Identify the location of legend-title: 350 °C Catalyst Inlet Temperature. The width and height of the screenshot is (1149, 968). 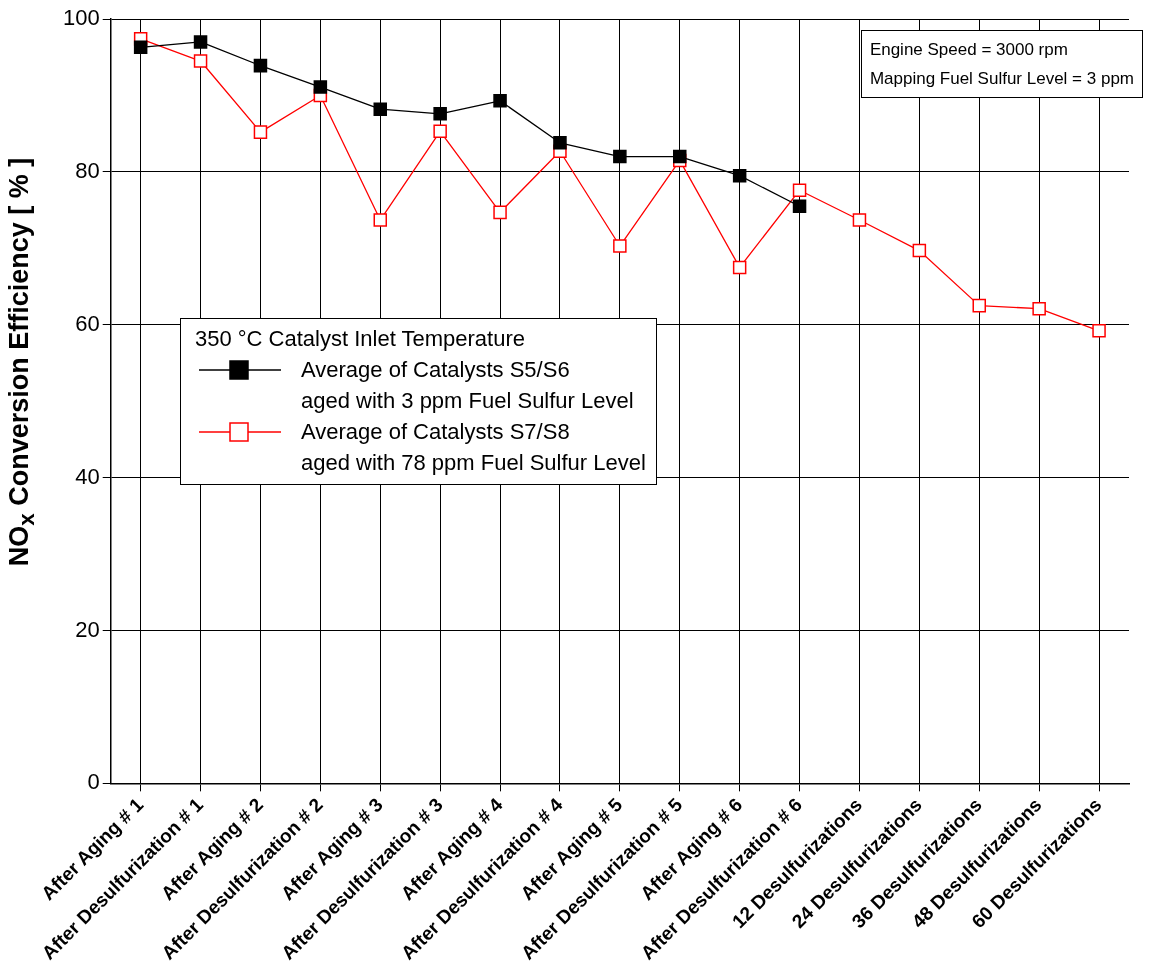
(360, 339).